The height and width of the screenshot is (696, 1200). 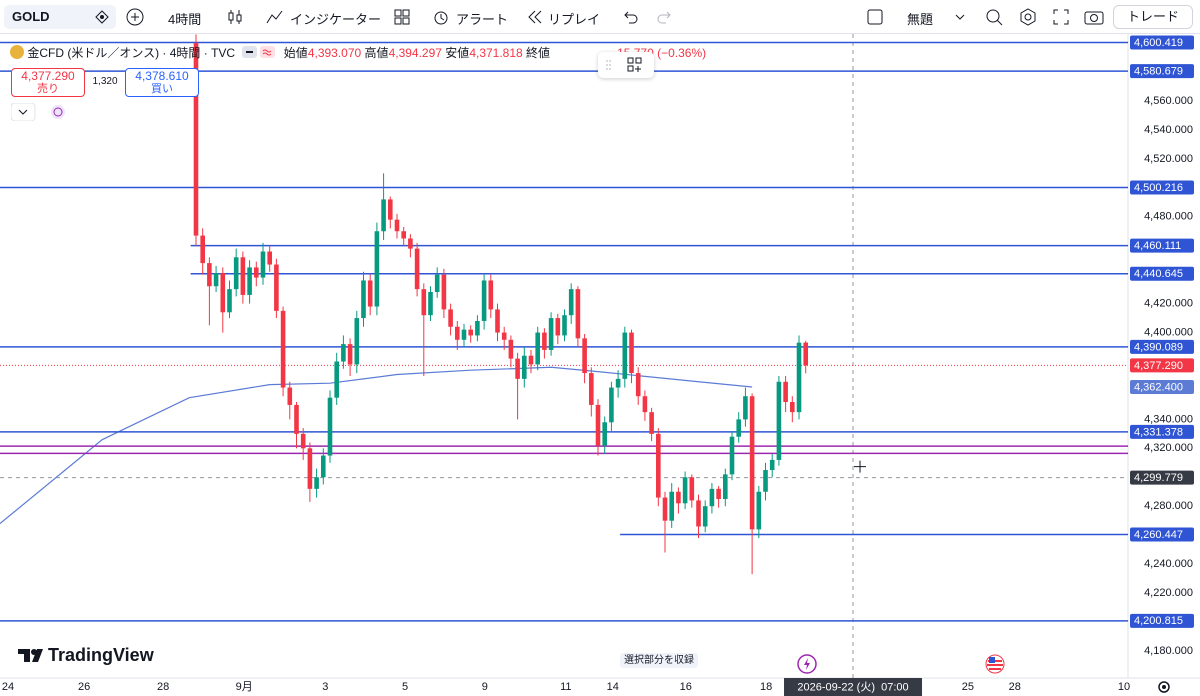 I want to click on layouts, so click(x=402, y=17).